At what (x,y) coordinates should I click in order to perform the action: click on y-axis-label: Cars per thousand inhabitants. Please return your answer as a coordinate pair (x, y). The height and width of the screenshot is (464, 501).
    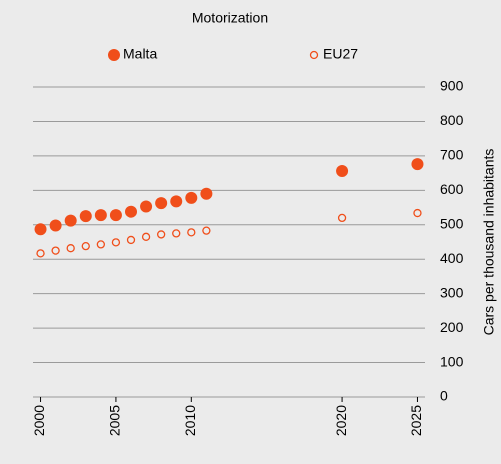
    Looking at the image, I should click on (489, 242).